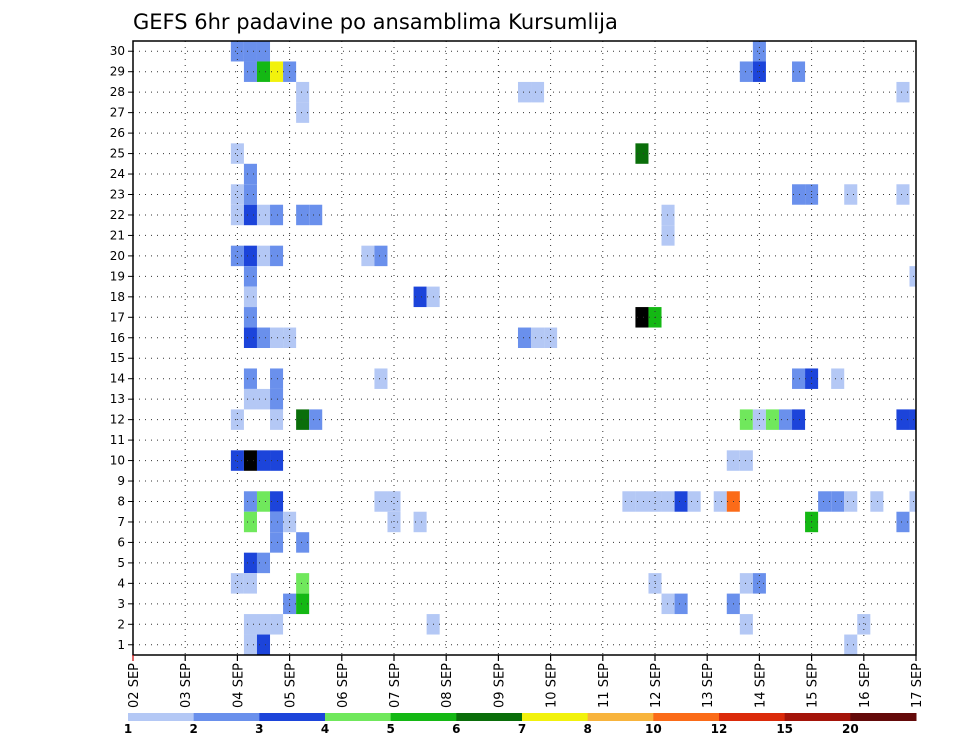  Describe the element at coordinates (117, 235) in the screenshot. I see `y-tick-label: 21` at that location.